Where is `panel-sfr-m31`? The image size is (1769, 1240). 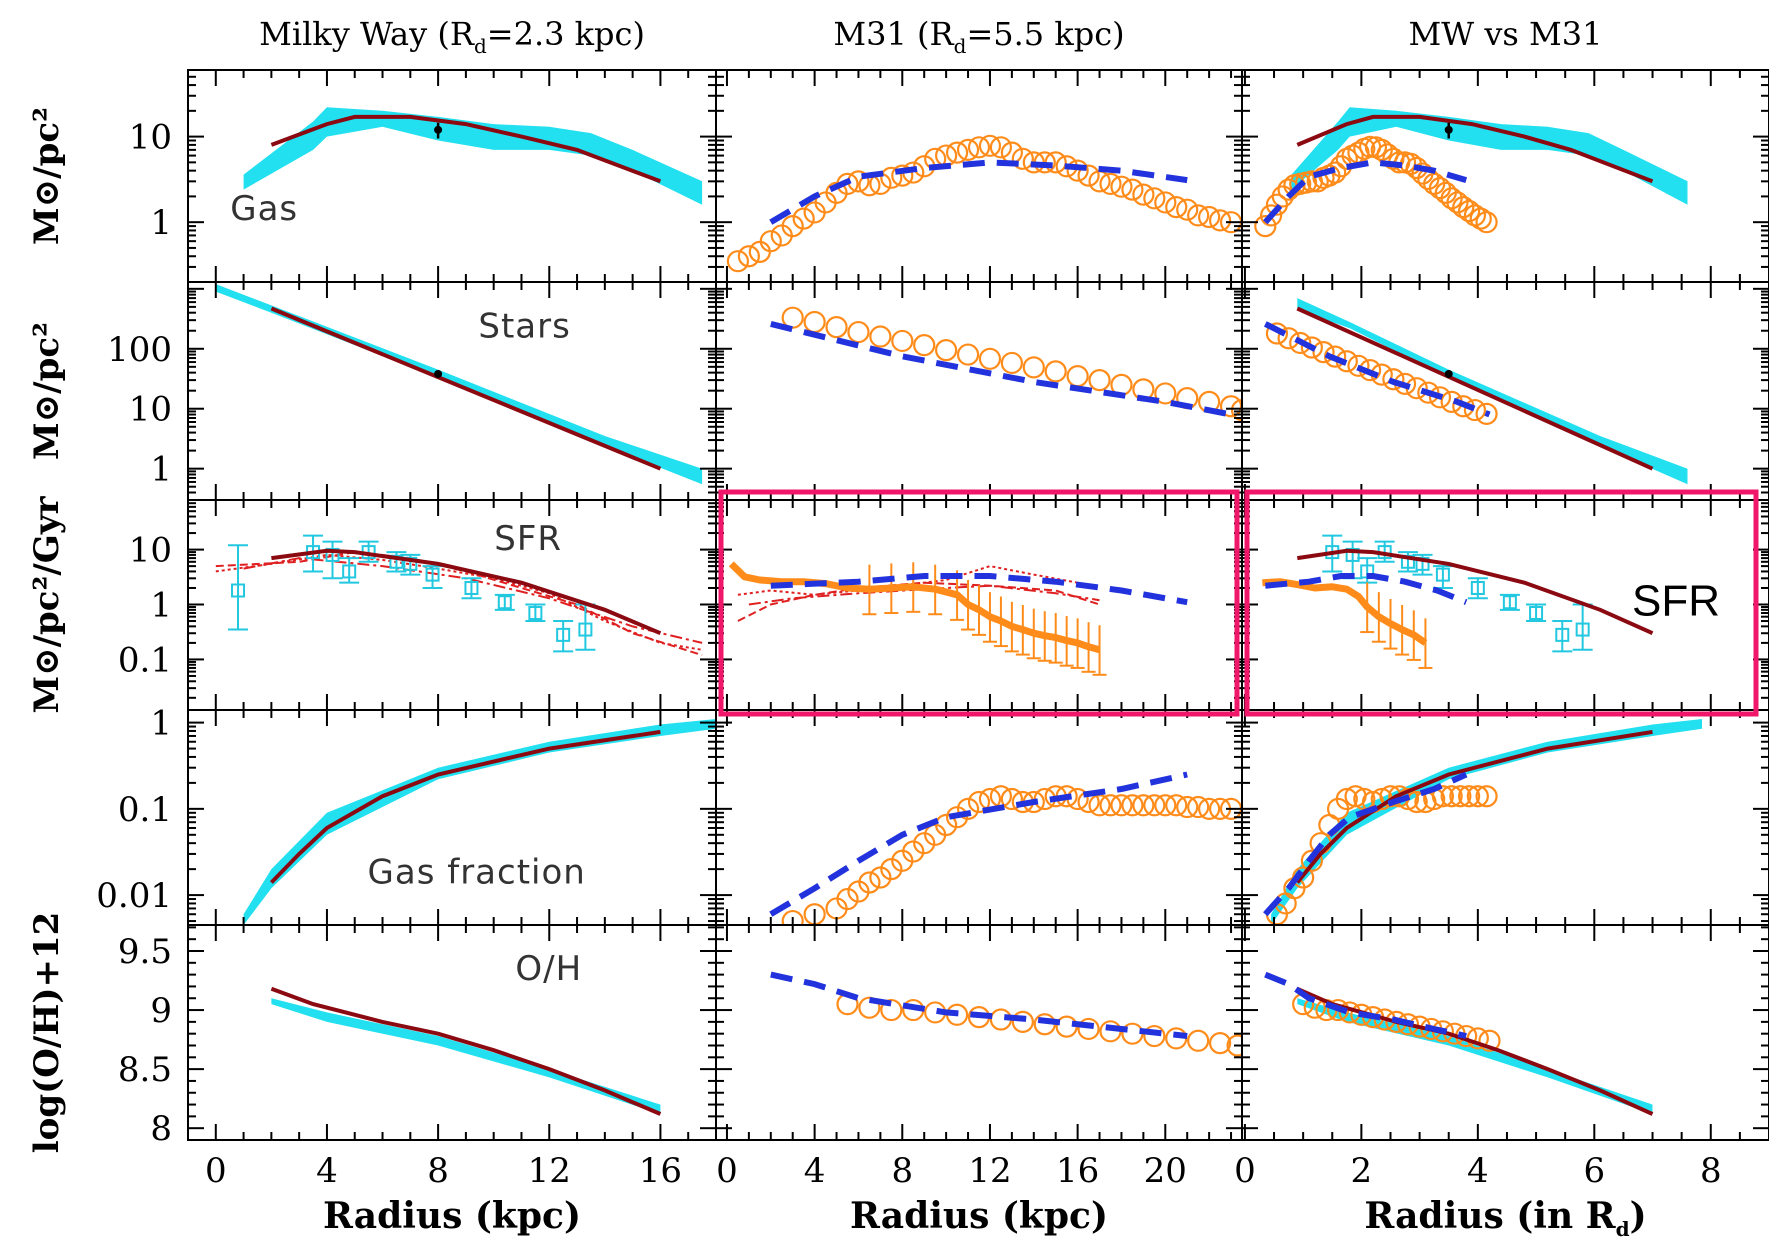
panel-sfr-m31 is located at coordinates (979, 605).